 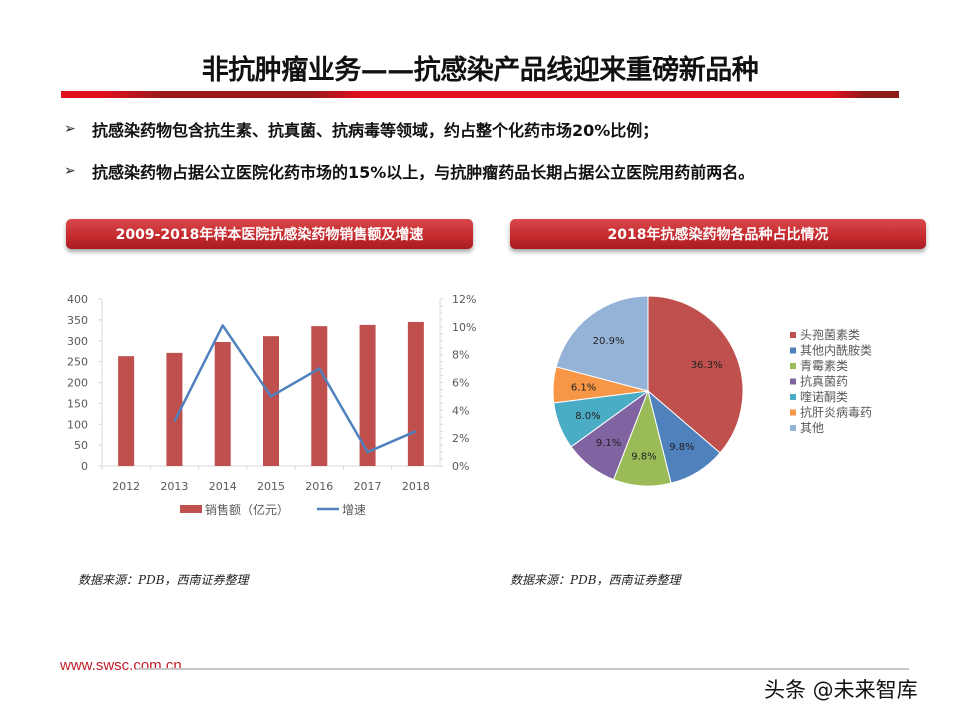 What do you see at coordinates (174, 409) in the screenshot?
I see `bar-2013` at bounding box center [174, 409].